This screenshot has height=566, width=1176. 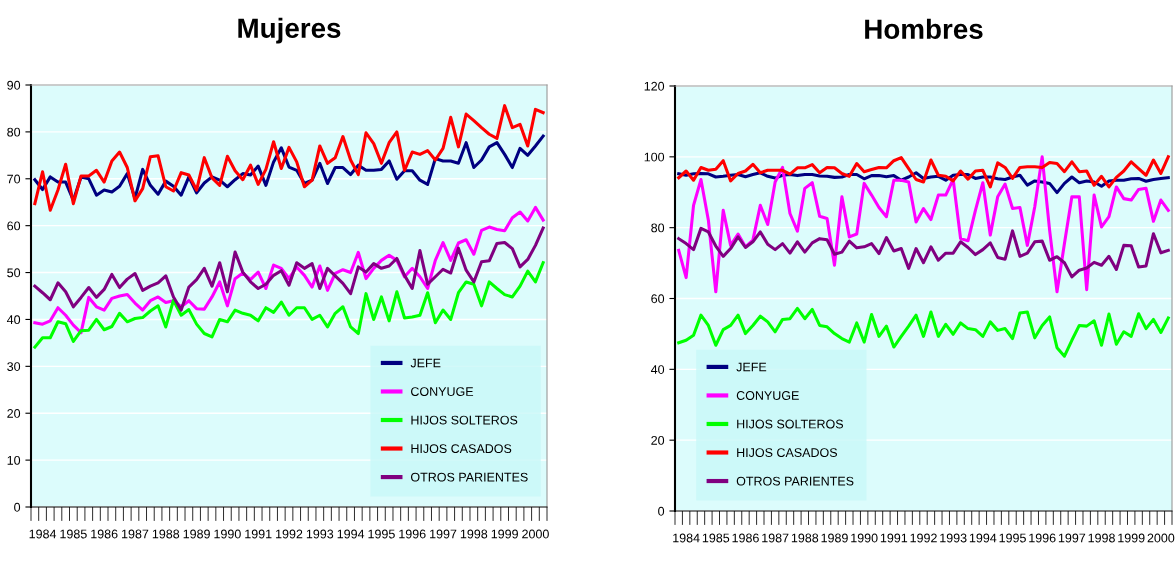 I want to click on y-tick-label: 70, so click(x=14, y=179).